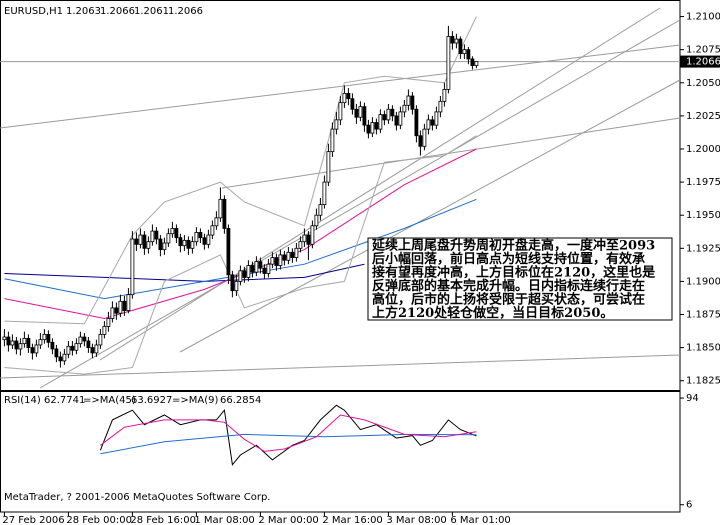 The width and height of the screenshot is (720, 525). What do you see at coordinates (195, 400) in the screenshot?
I see `legend-name: =>MA(9)` at bounding box center [195, 400].